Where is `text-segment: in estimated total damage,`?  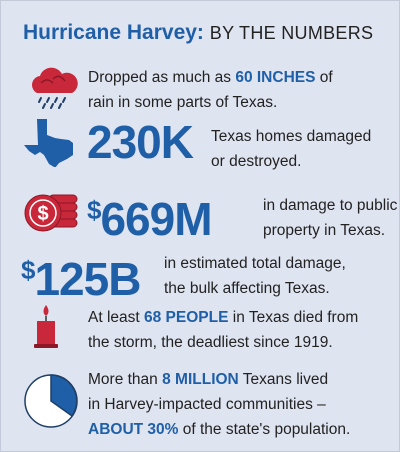 text-segment: in estimated total damage, is located at coordinates (255, 263).